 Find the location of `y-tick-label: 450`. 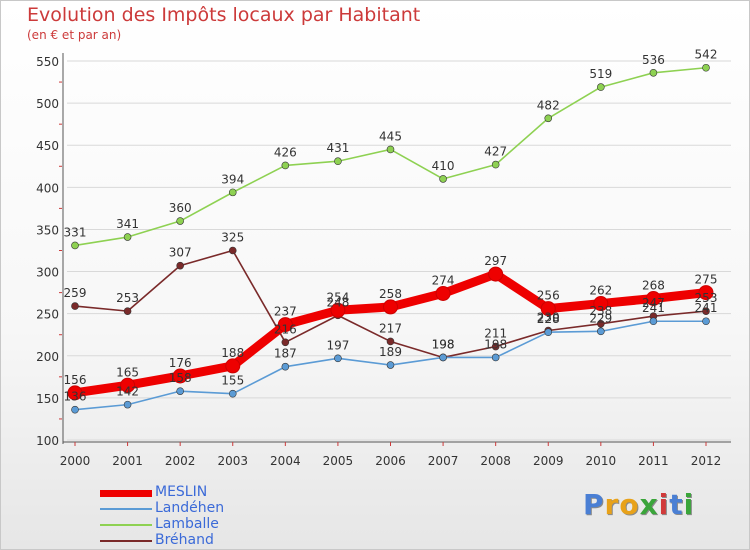

y-tick-label: 450 is located at coordinates (47, 146).